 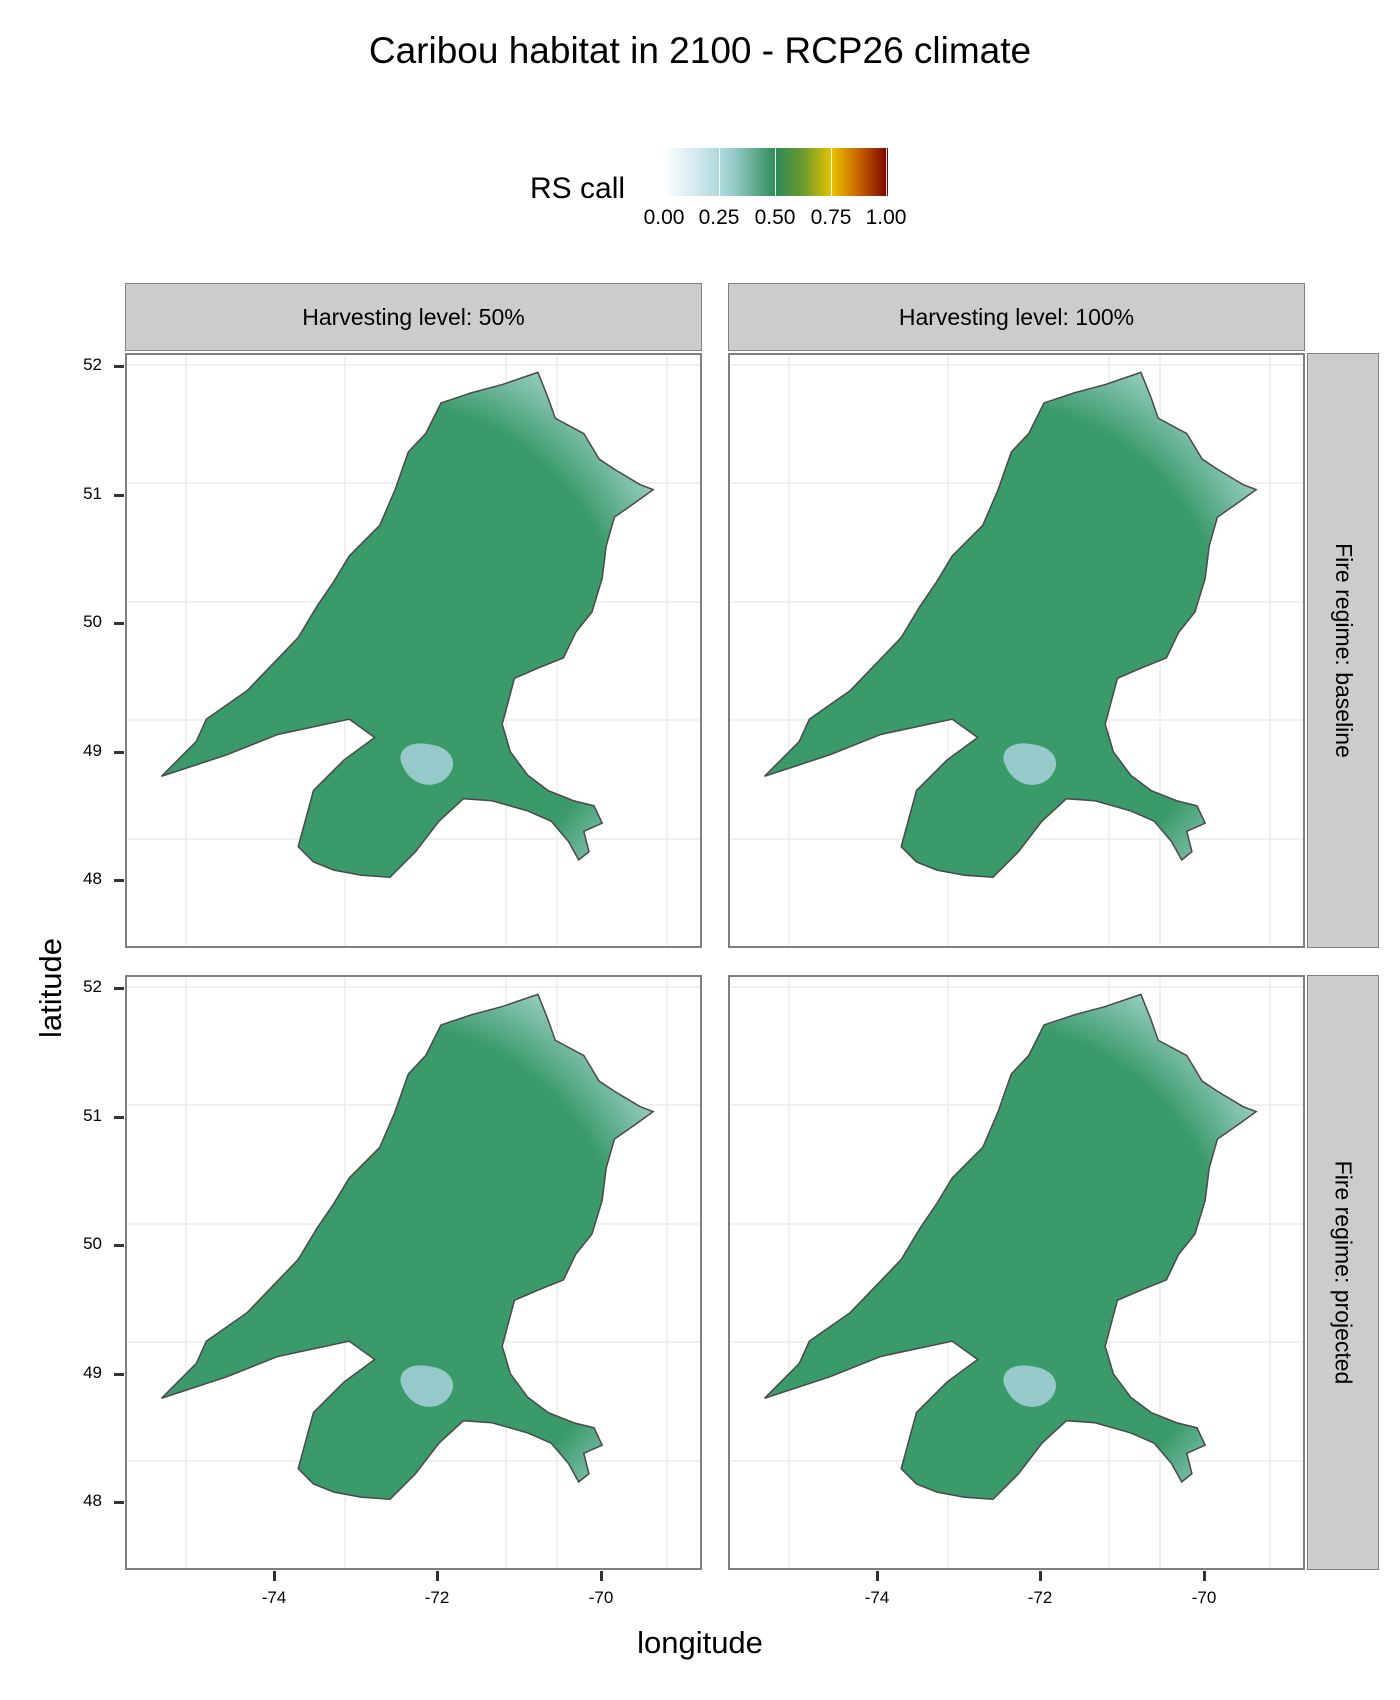 I want to click on facet-strip-fire-projected: Fire regime: projected, so click(x=1343, y=1272).